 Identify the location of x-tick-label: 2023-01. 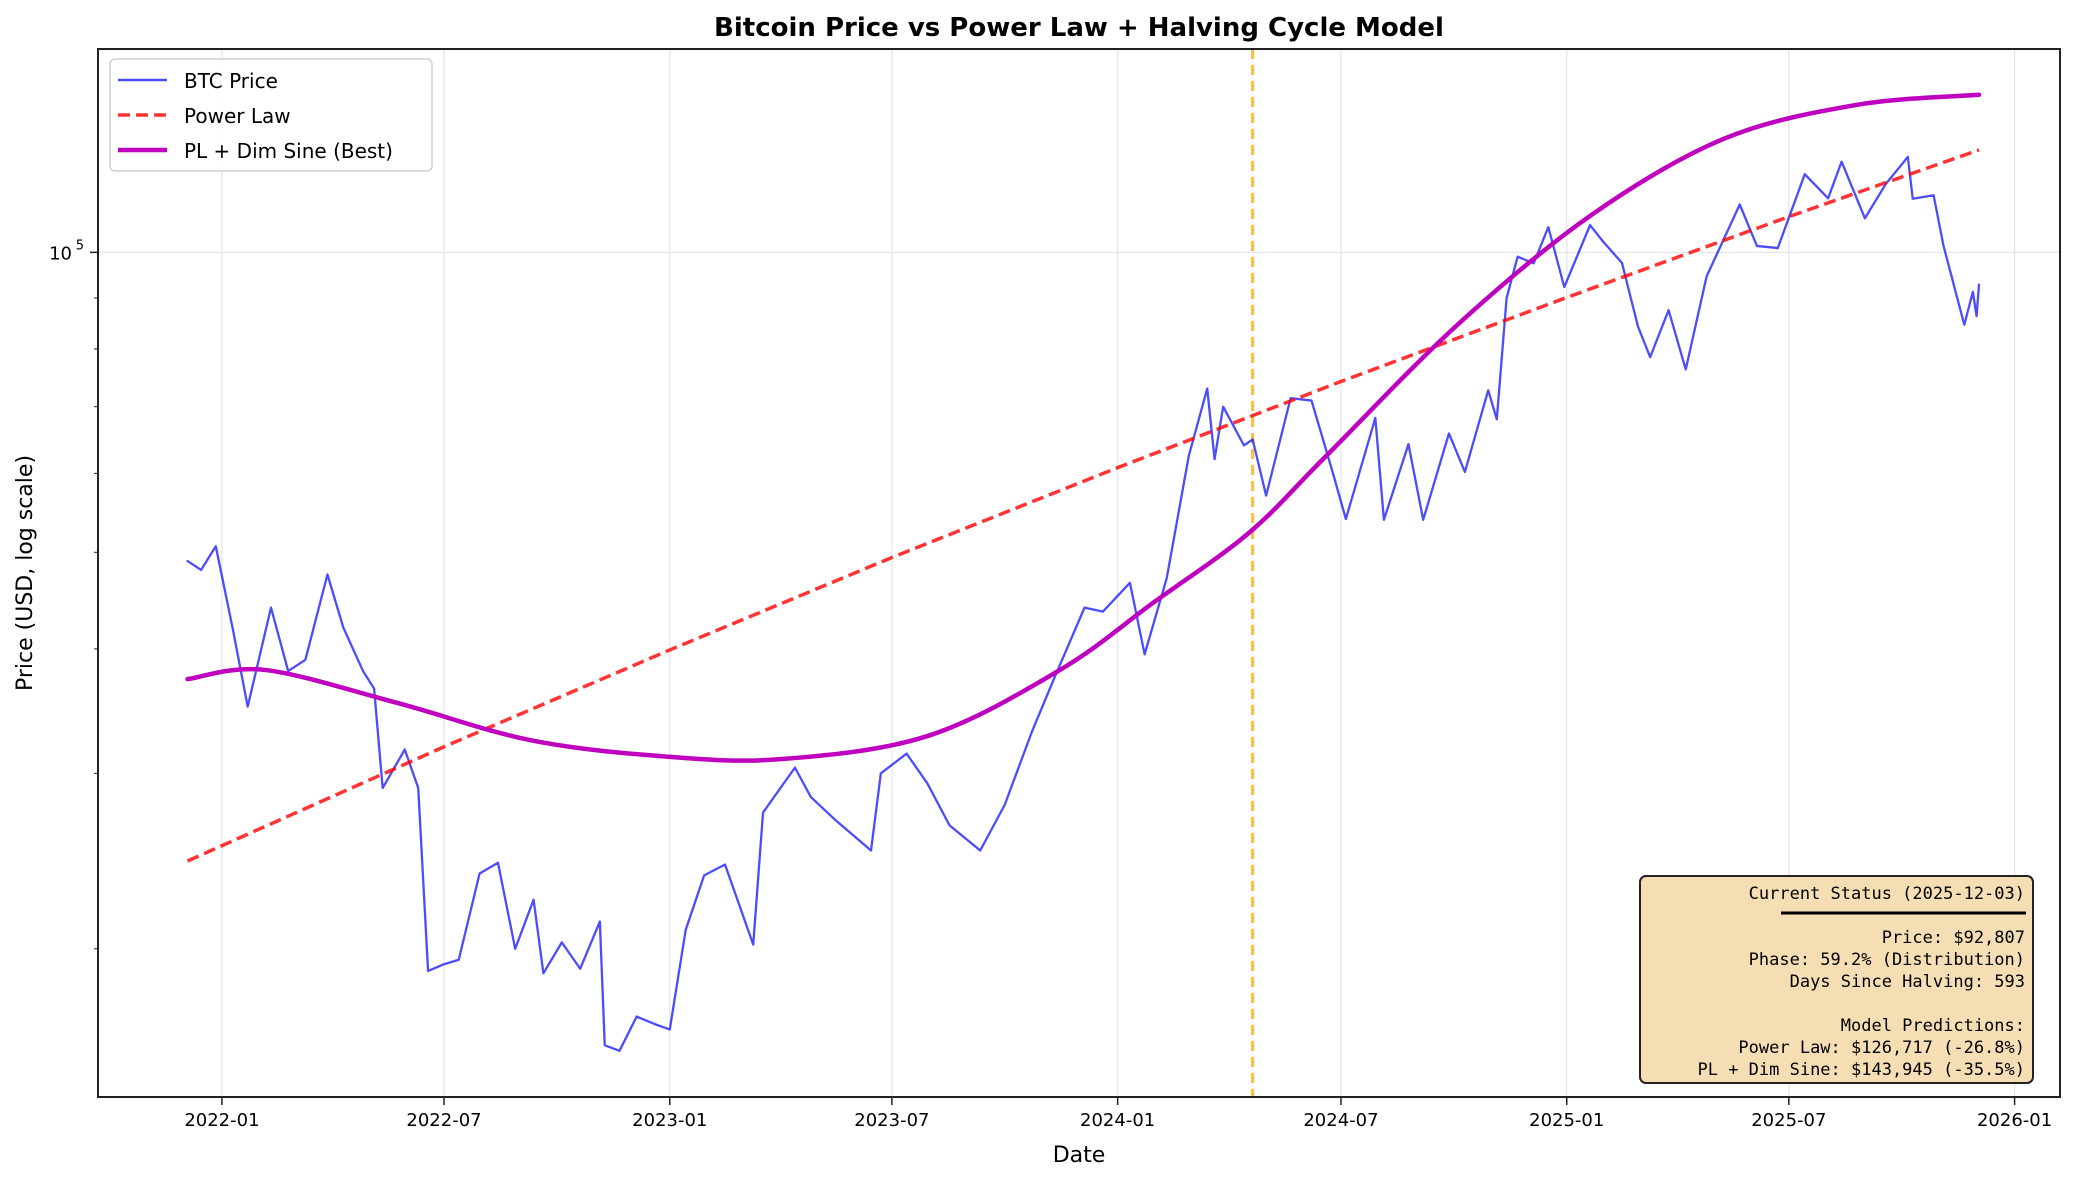
(669, 1120).